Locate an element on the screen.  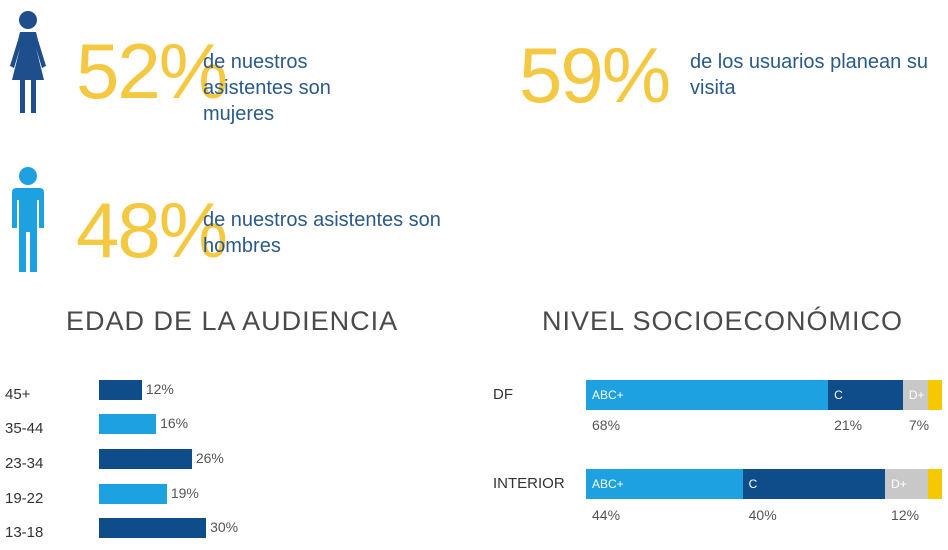
men-percent: 48% is located at coordinates (152, 230).